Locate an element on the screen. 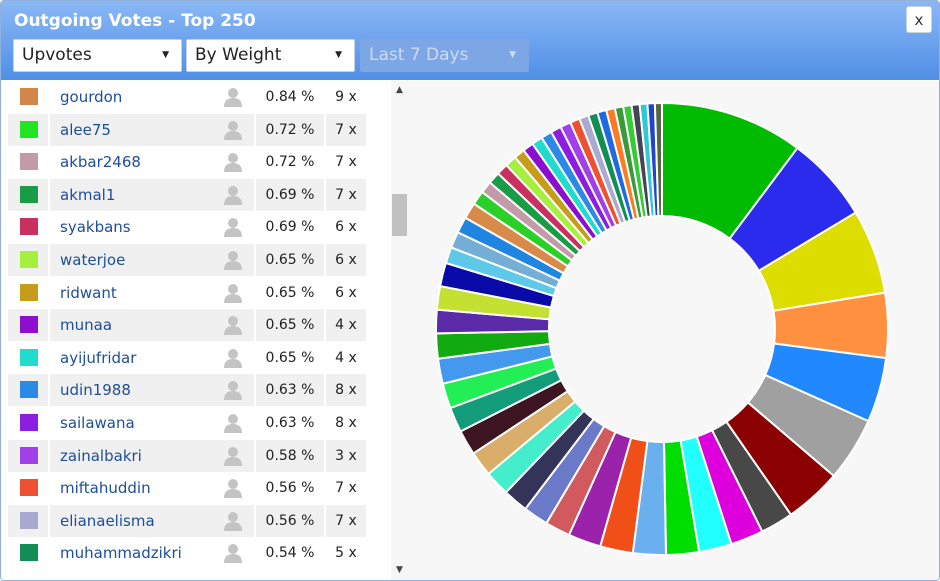  username-link: udin1988 is located at coordinates (95, 390).